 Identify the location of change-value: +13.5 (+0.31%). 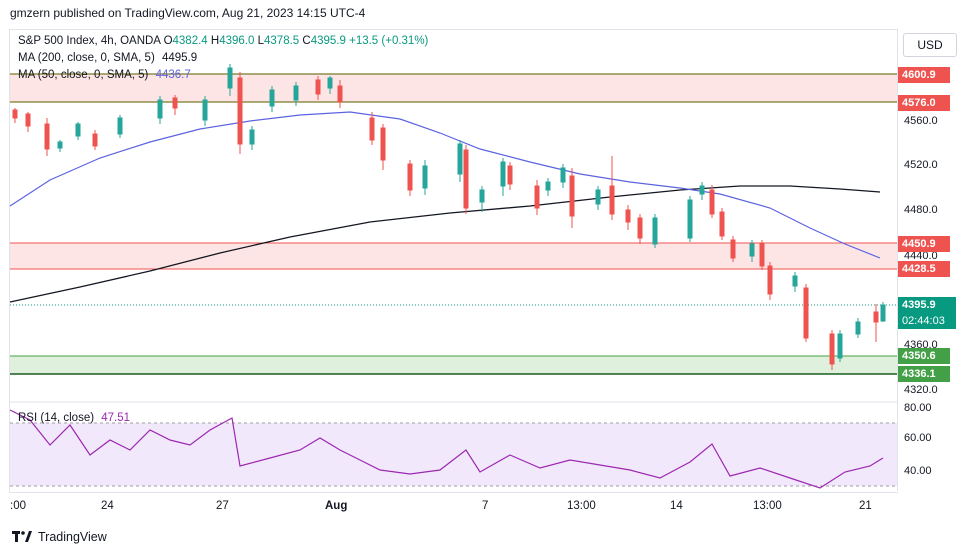
(389, 41).